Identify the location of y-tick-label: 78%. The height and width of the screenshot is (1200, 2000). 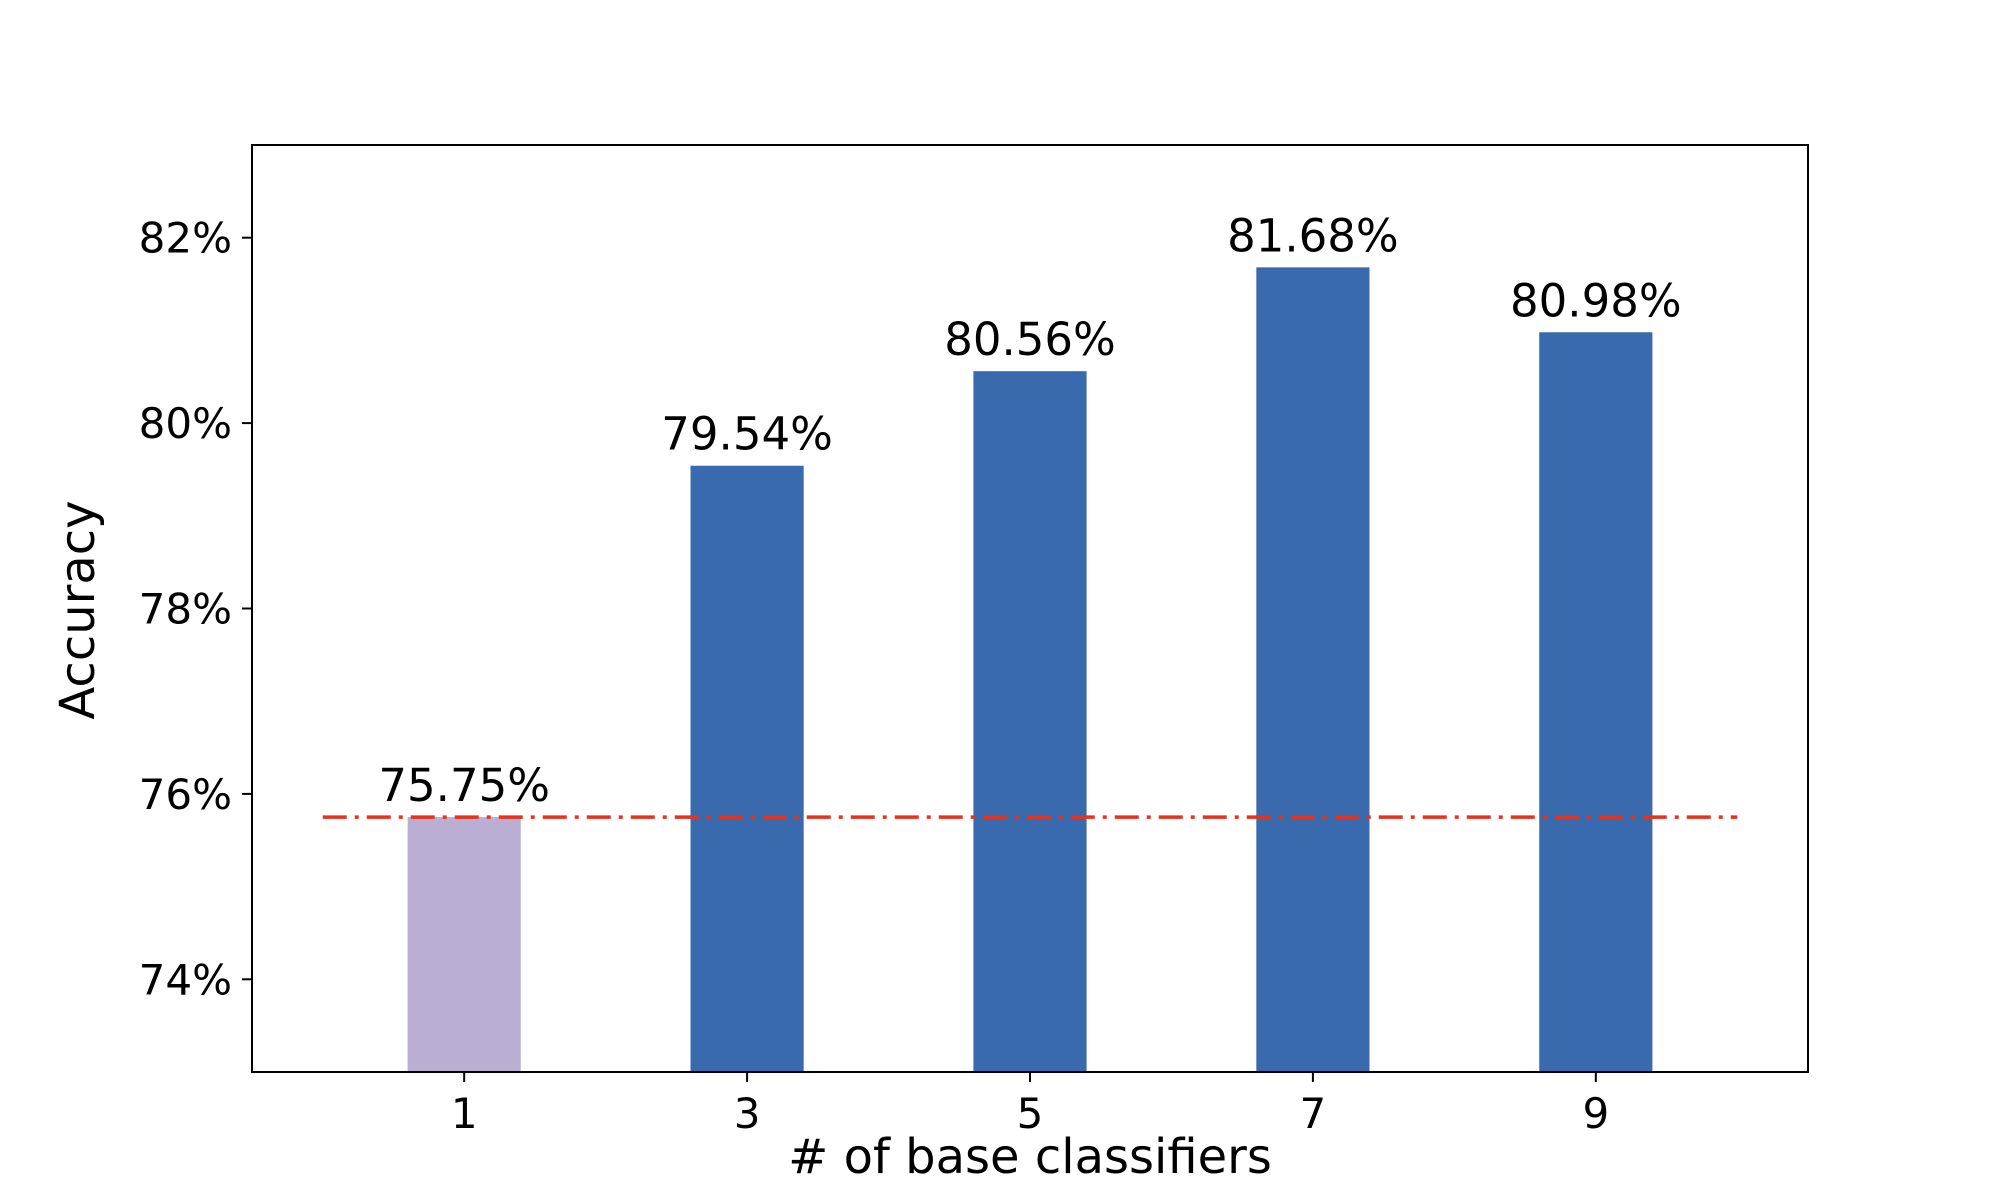
(185, 609).